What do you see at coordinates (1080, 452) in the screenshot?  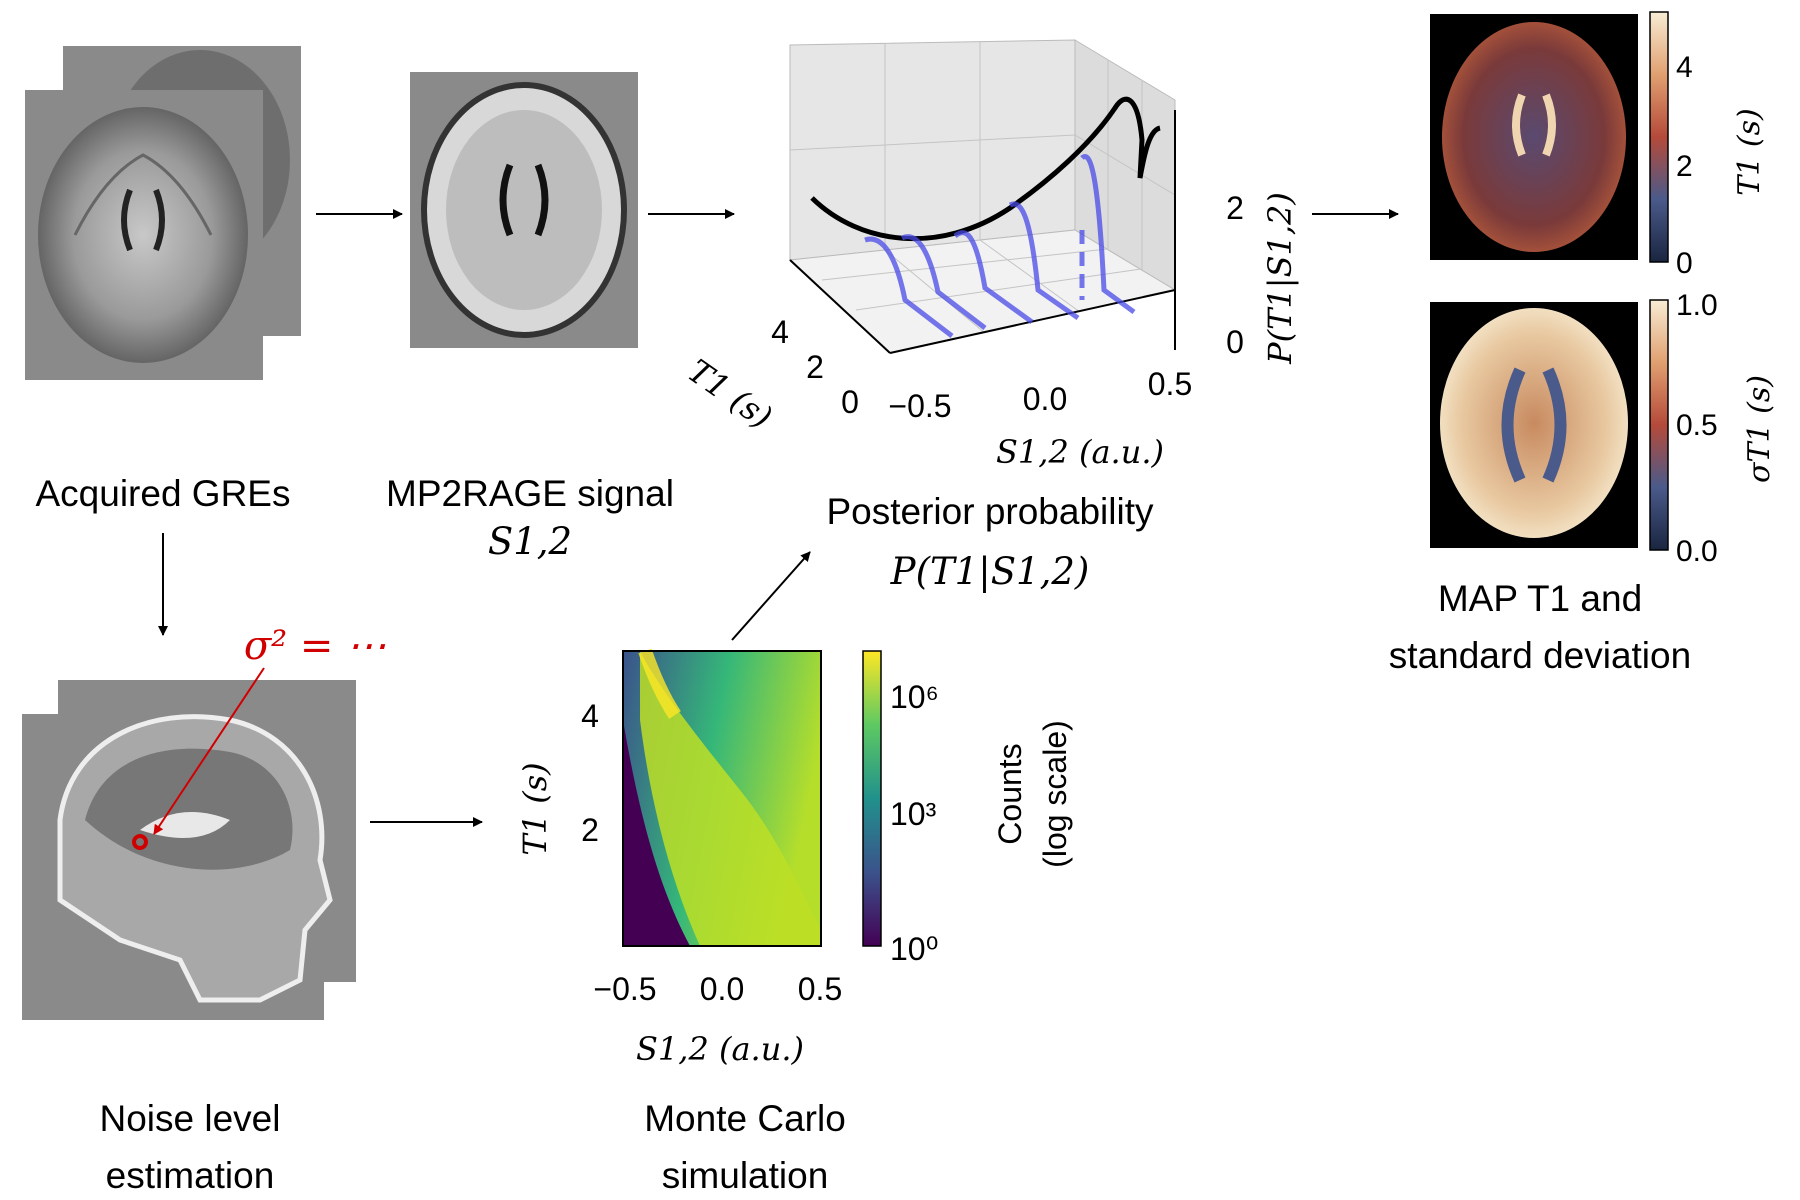 I see `posterior-x-label: S1,2 (a.u.)` at bounding box center [1080, 452].